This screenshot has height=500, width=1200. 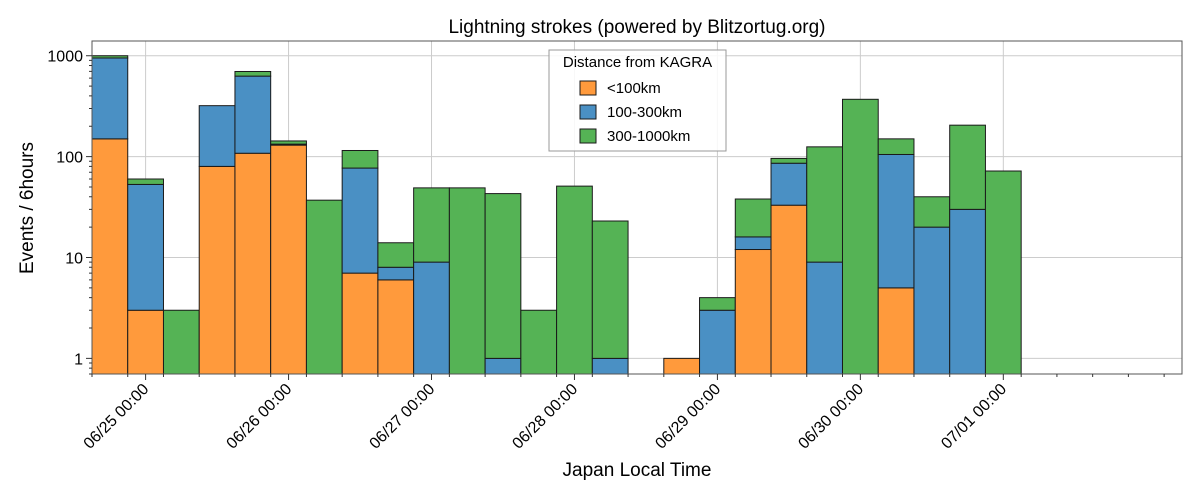 I want to click on x-tick-label: 06/29 00:00, so click(x=688, y=417).